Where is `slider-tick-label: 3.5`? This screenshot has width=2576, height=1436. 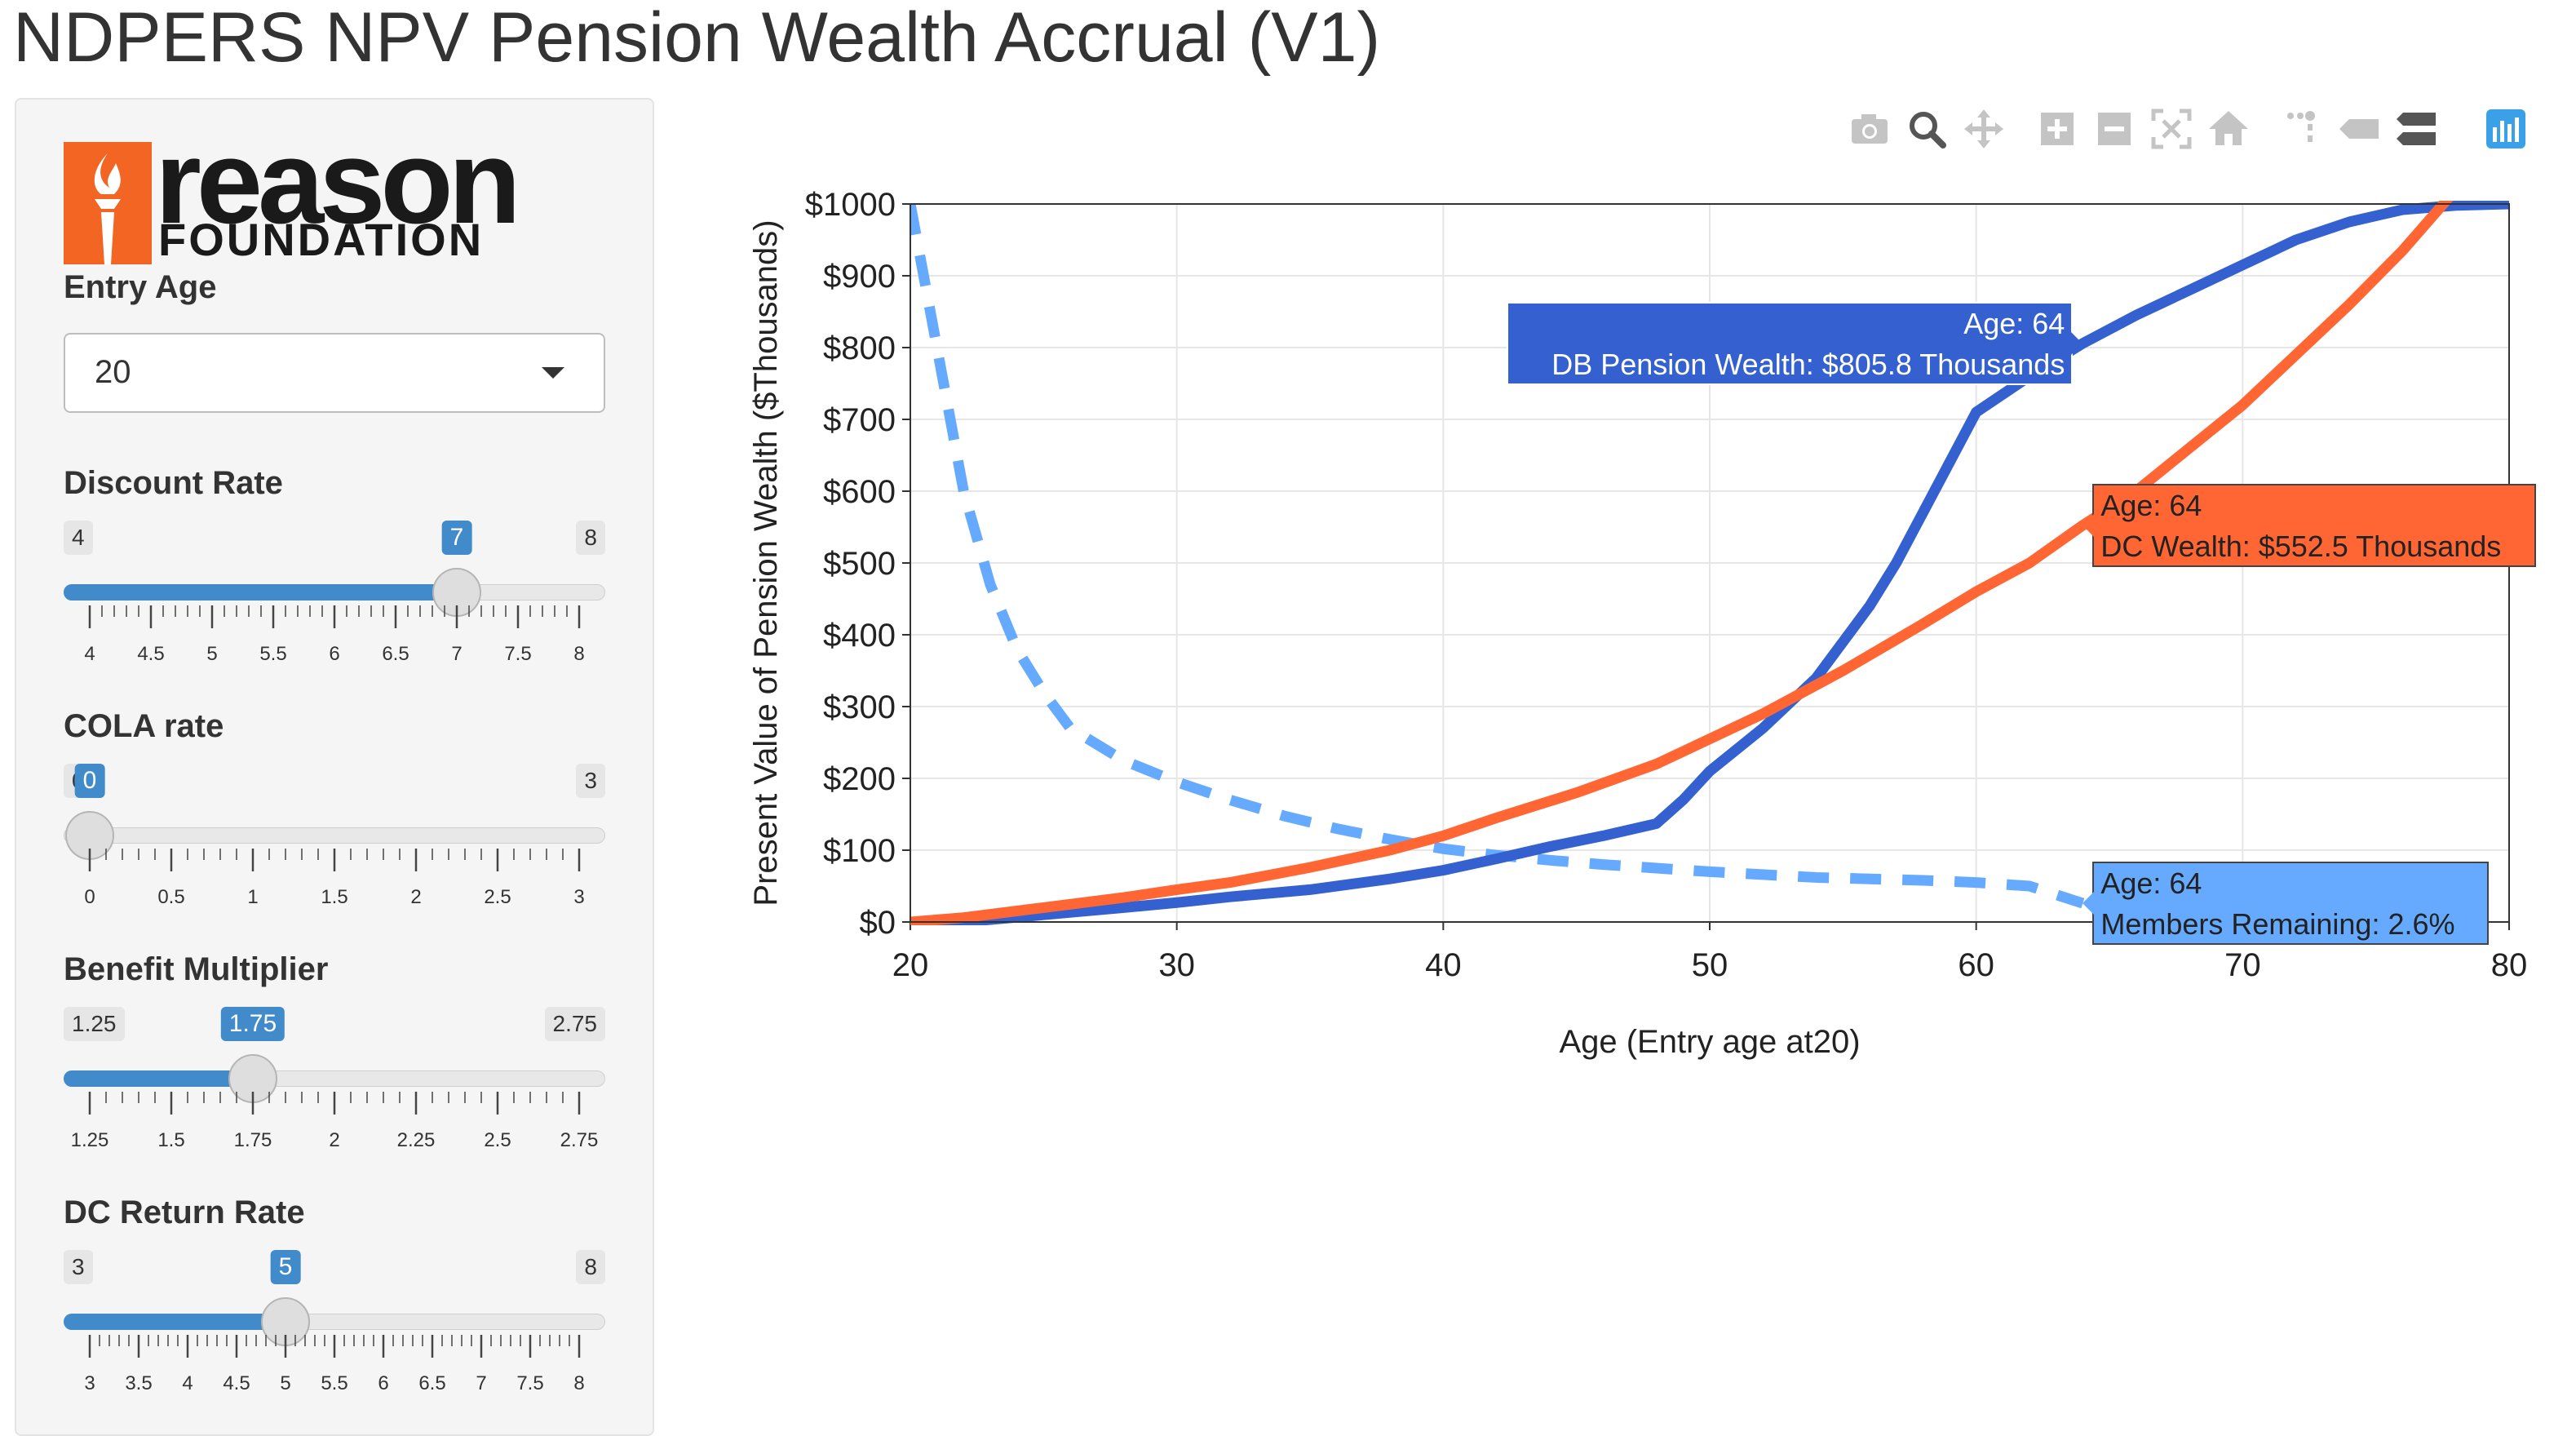 slider-tick-label: 3.5 is located at coordinates (139, 1383).